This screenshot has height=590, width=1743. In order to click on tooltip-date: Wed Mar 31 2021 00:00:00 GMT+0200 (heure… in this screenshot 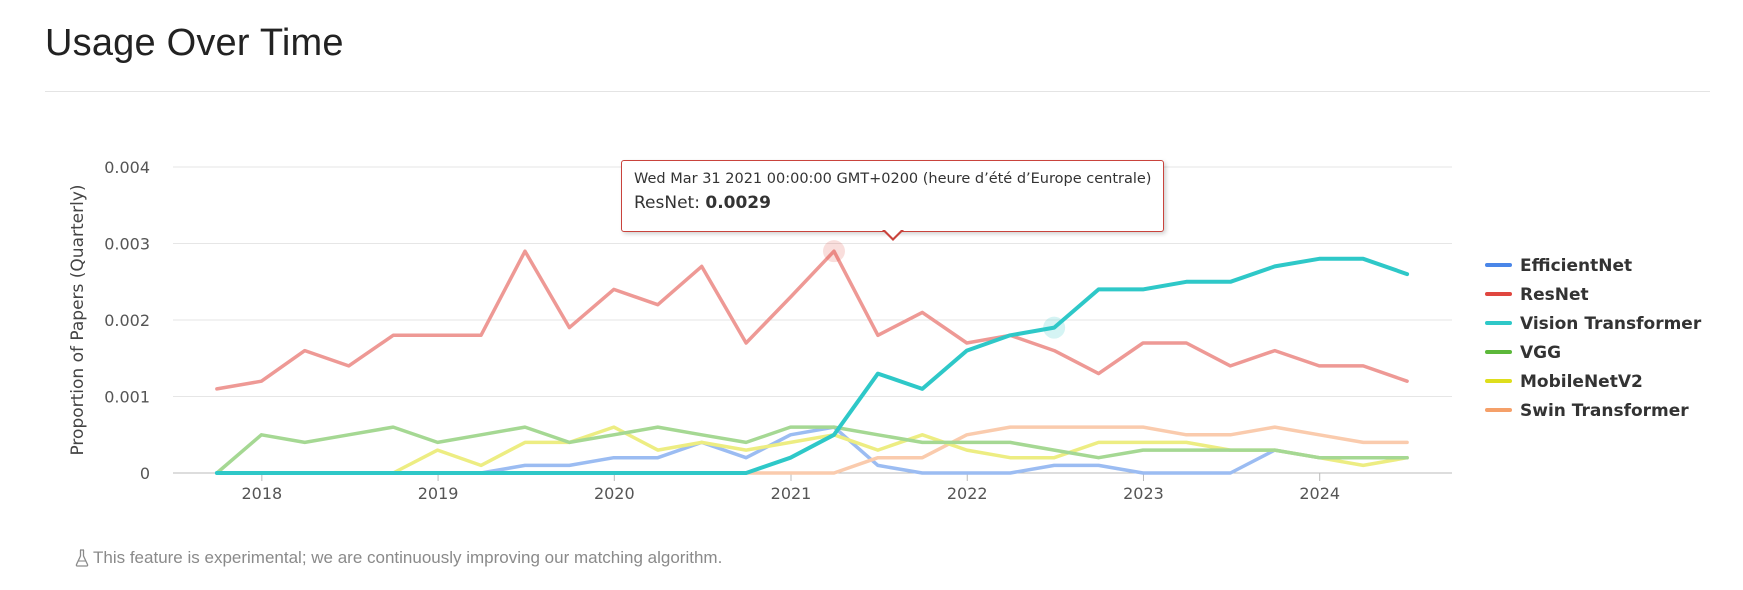, I will do `click(893, 179)`.